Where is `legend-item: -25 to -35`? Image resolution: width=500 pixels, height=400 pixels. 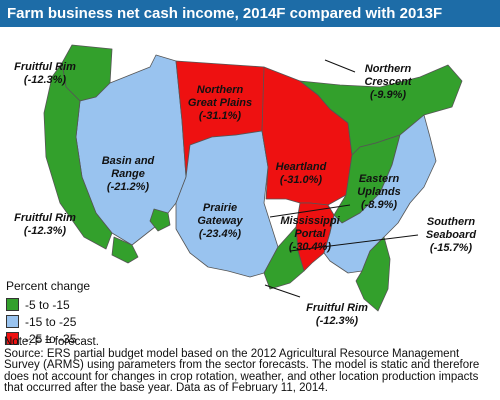 legend-item: -25 to -35 is located at coordinates (61, 338).